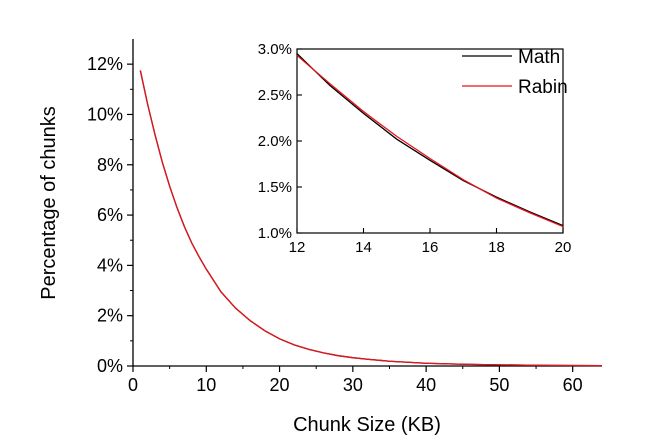 The height and width of the screenshot is (446, 668). Describe the element at coordinates (430, 247) in the screenshot. I see `inset-x-tick-label: 16` at that location.